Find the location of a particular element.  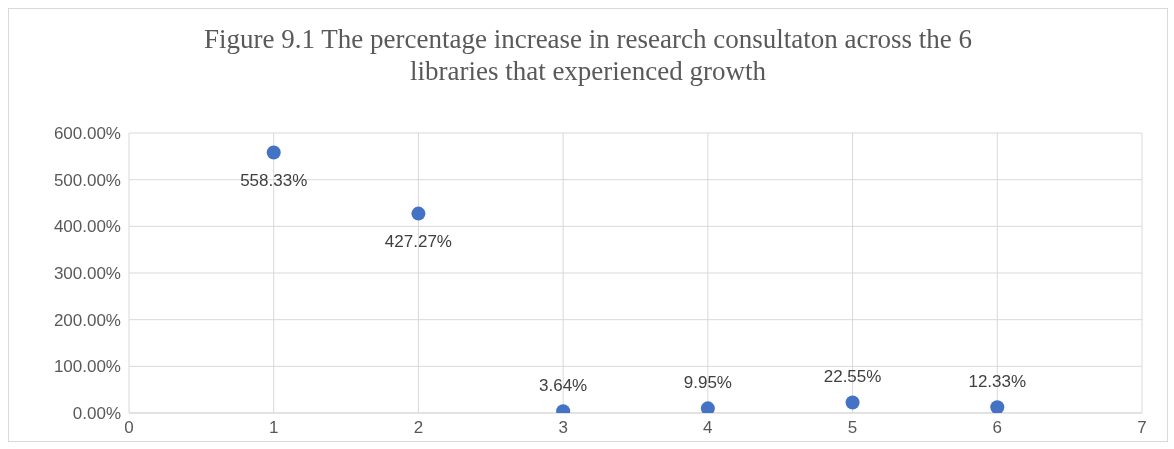

y-tick-label: 500.00% is located at coordinates (87, 180).